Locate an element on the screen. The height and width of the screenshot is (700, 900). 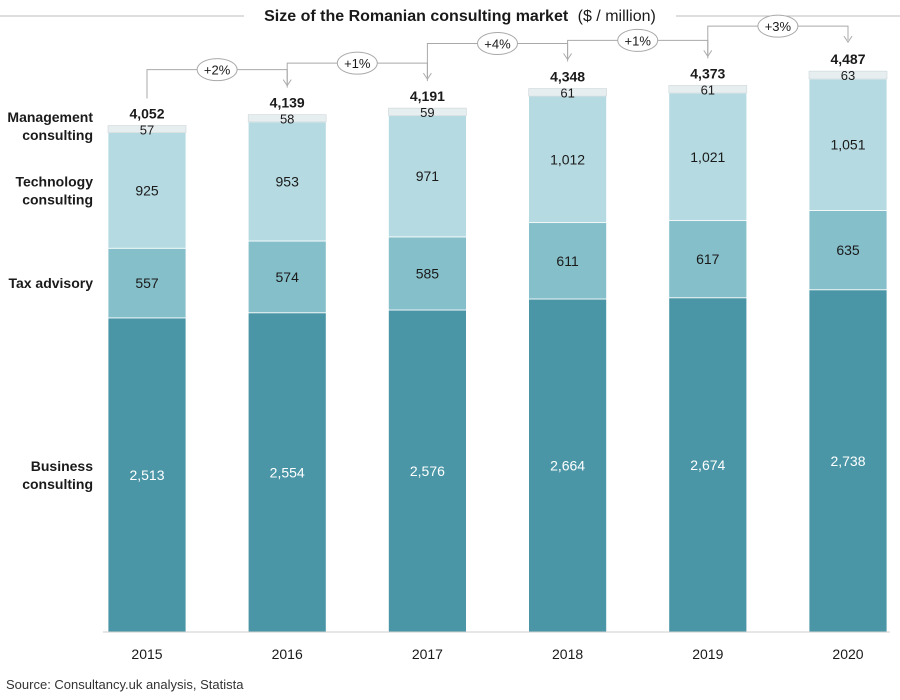
bar-segment-technology-consulting-2020 is located at coordinates (848, 144).